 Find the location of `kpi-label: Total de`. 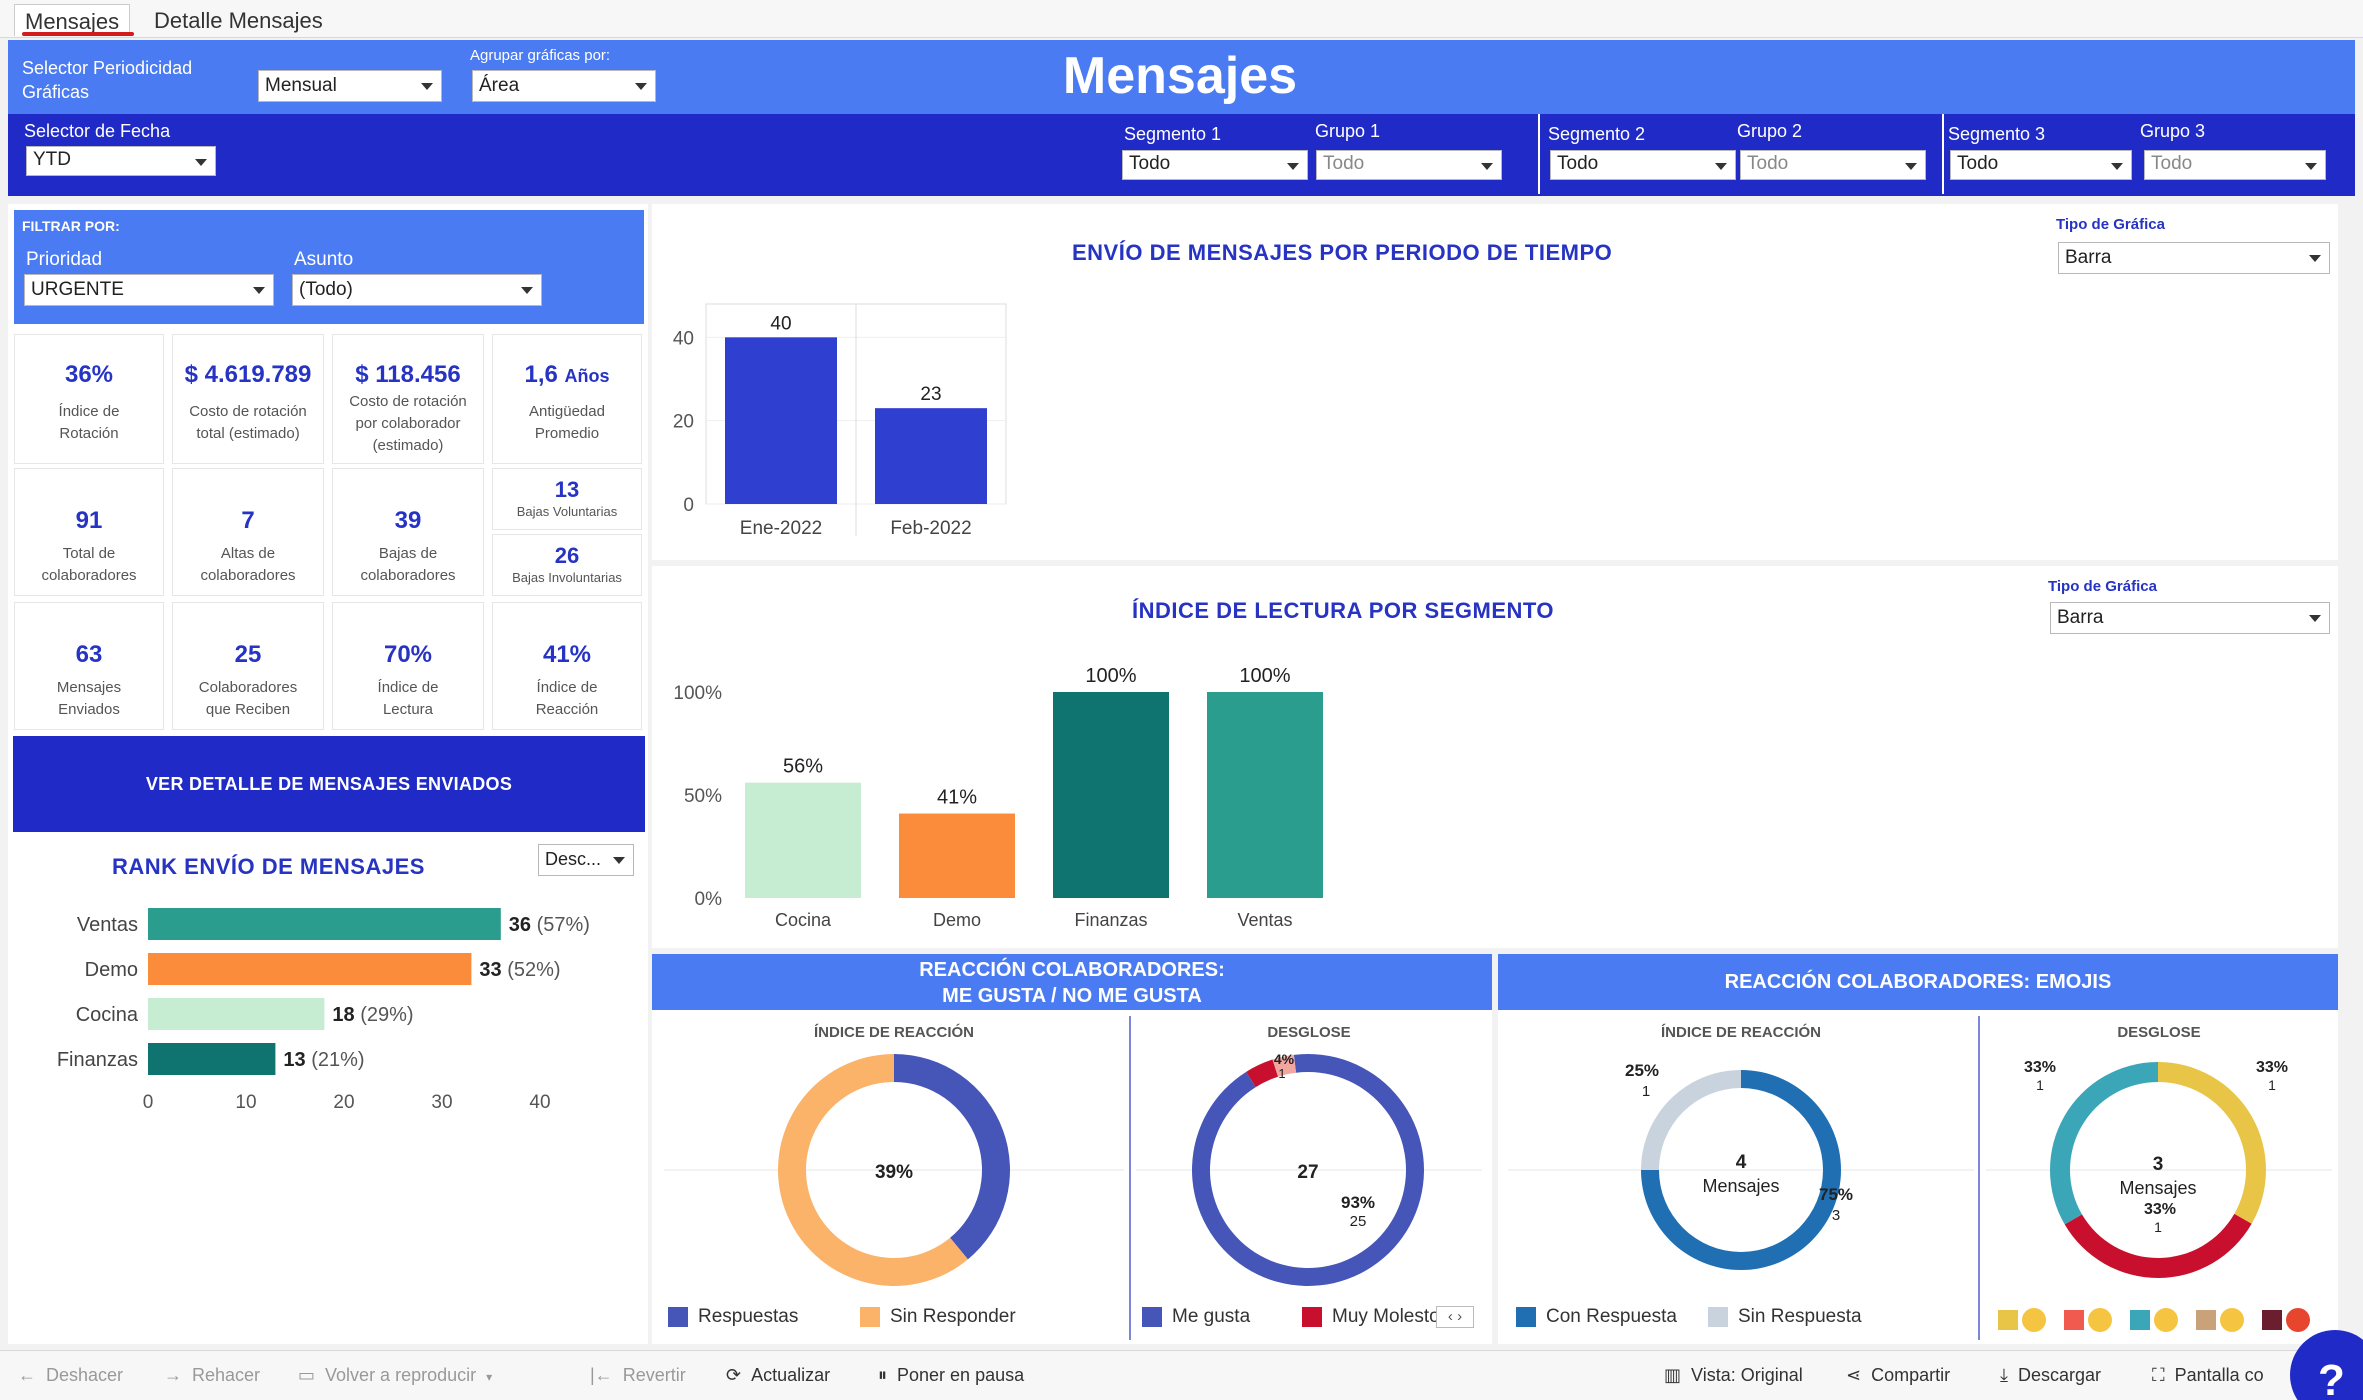

kpi-label: Total de is located at coordinates (89, 553).